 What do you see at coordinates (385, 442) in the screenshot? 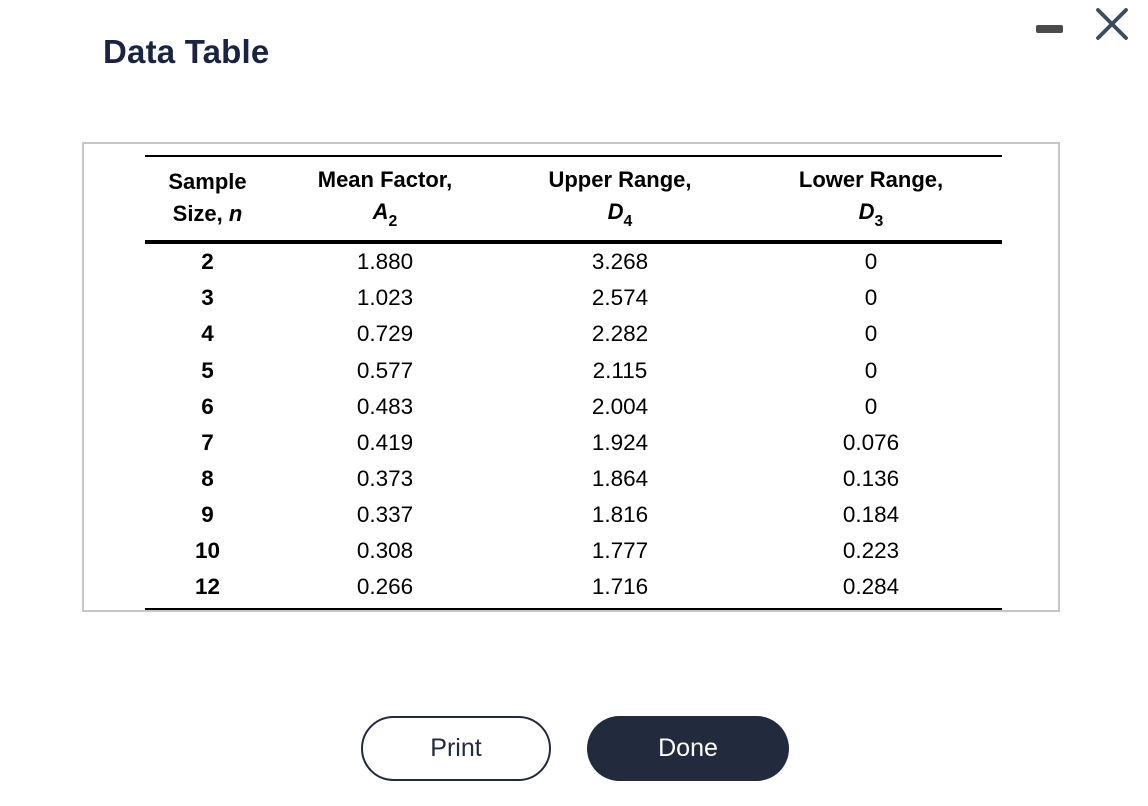
I see `table-cell: 0.419` at bounding box center [385, 442].